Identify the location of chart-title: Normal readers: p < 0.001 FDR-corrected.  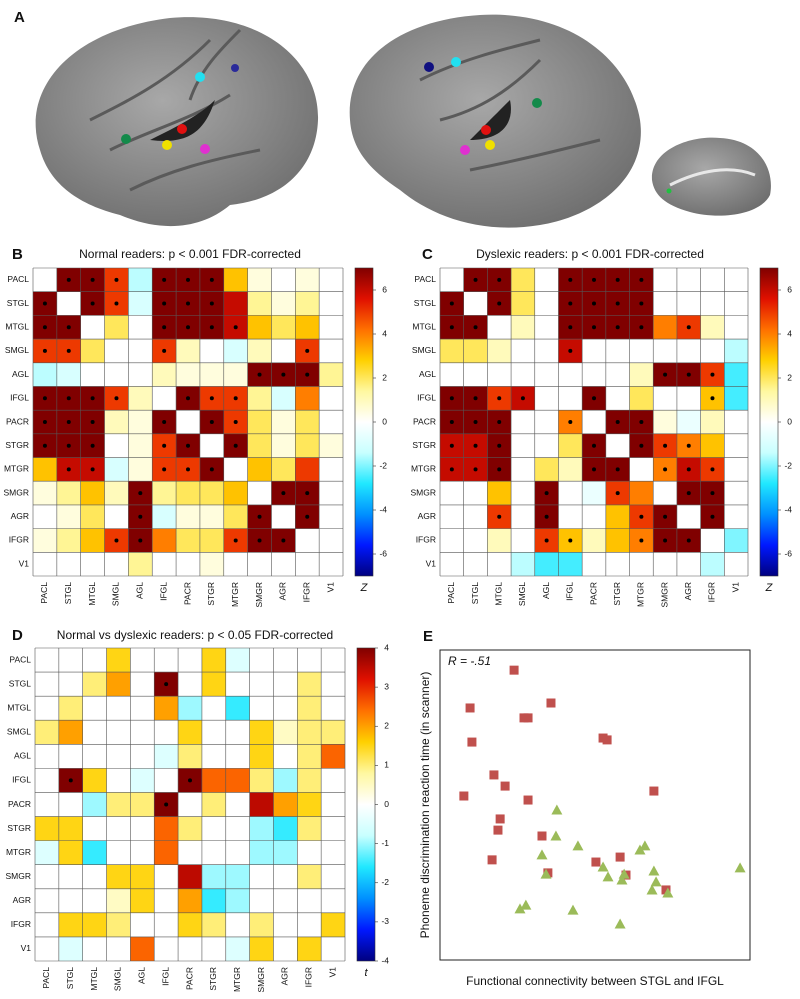
(190, 254).